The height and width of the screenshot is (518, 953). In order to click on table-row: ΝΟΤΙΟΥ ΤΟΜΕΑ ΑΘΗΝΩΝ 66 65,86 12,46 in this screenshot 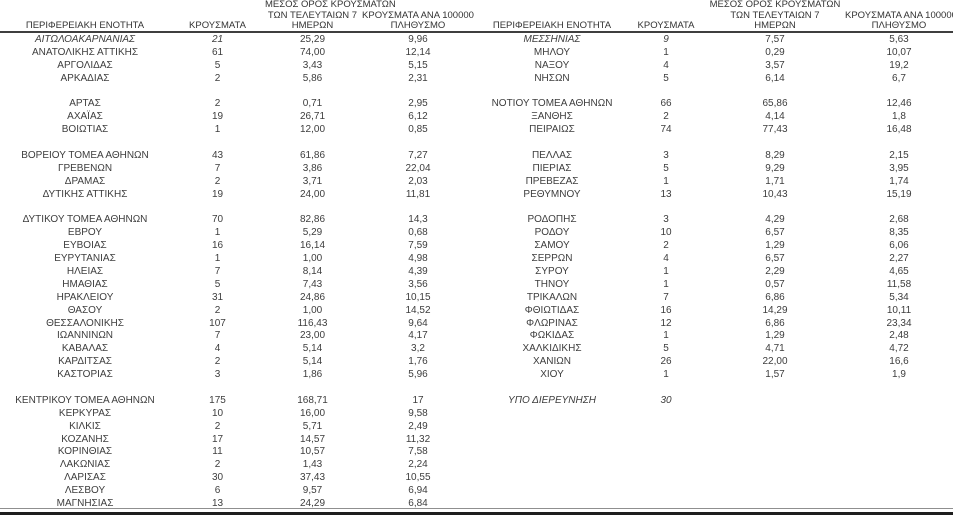, I will do `click(715, 103)`.